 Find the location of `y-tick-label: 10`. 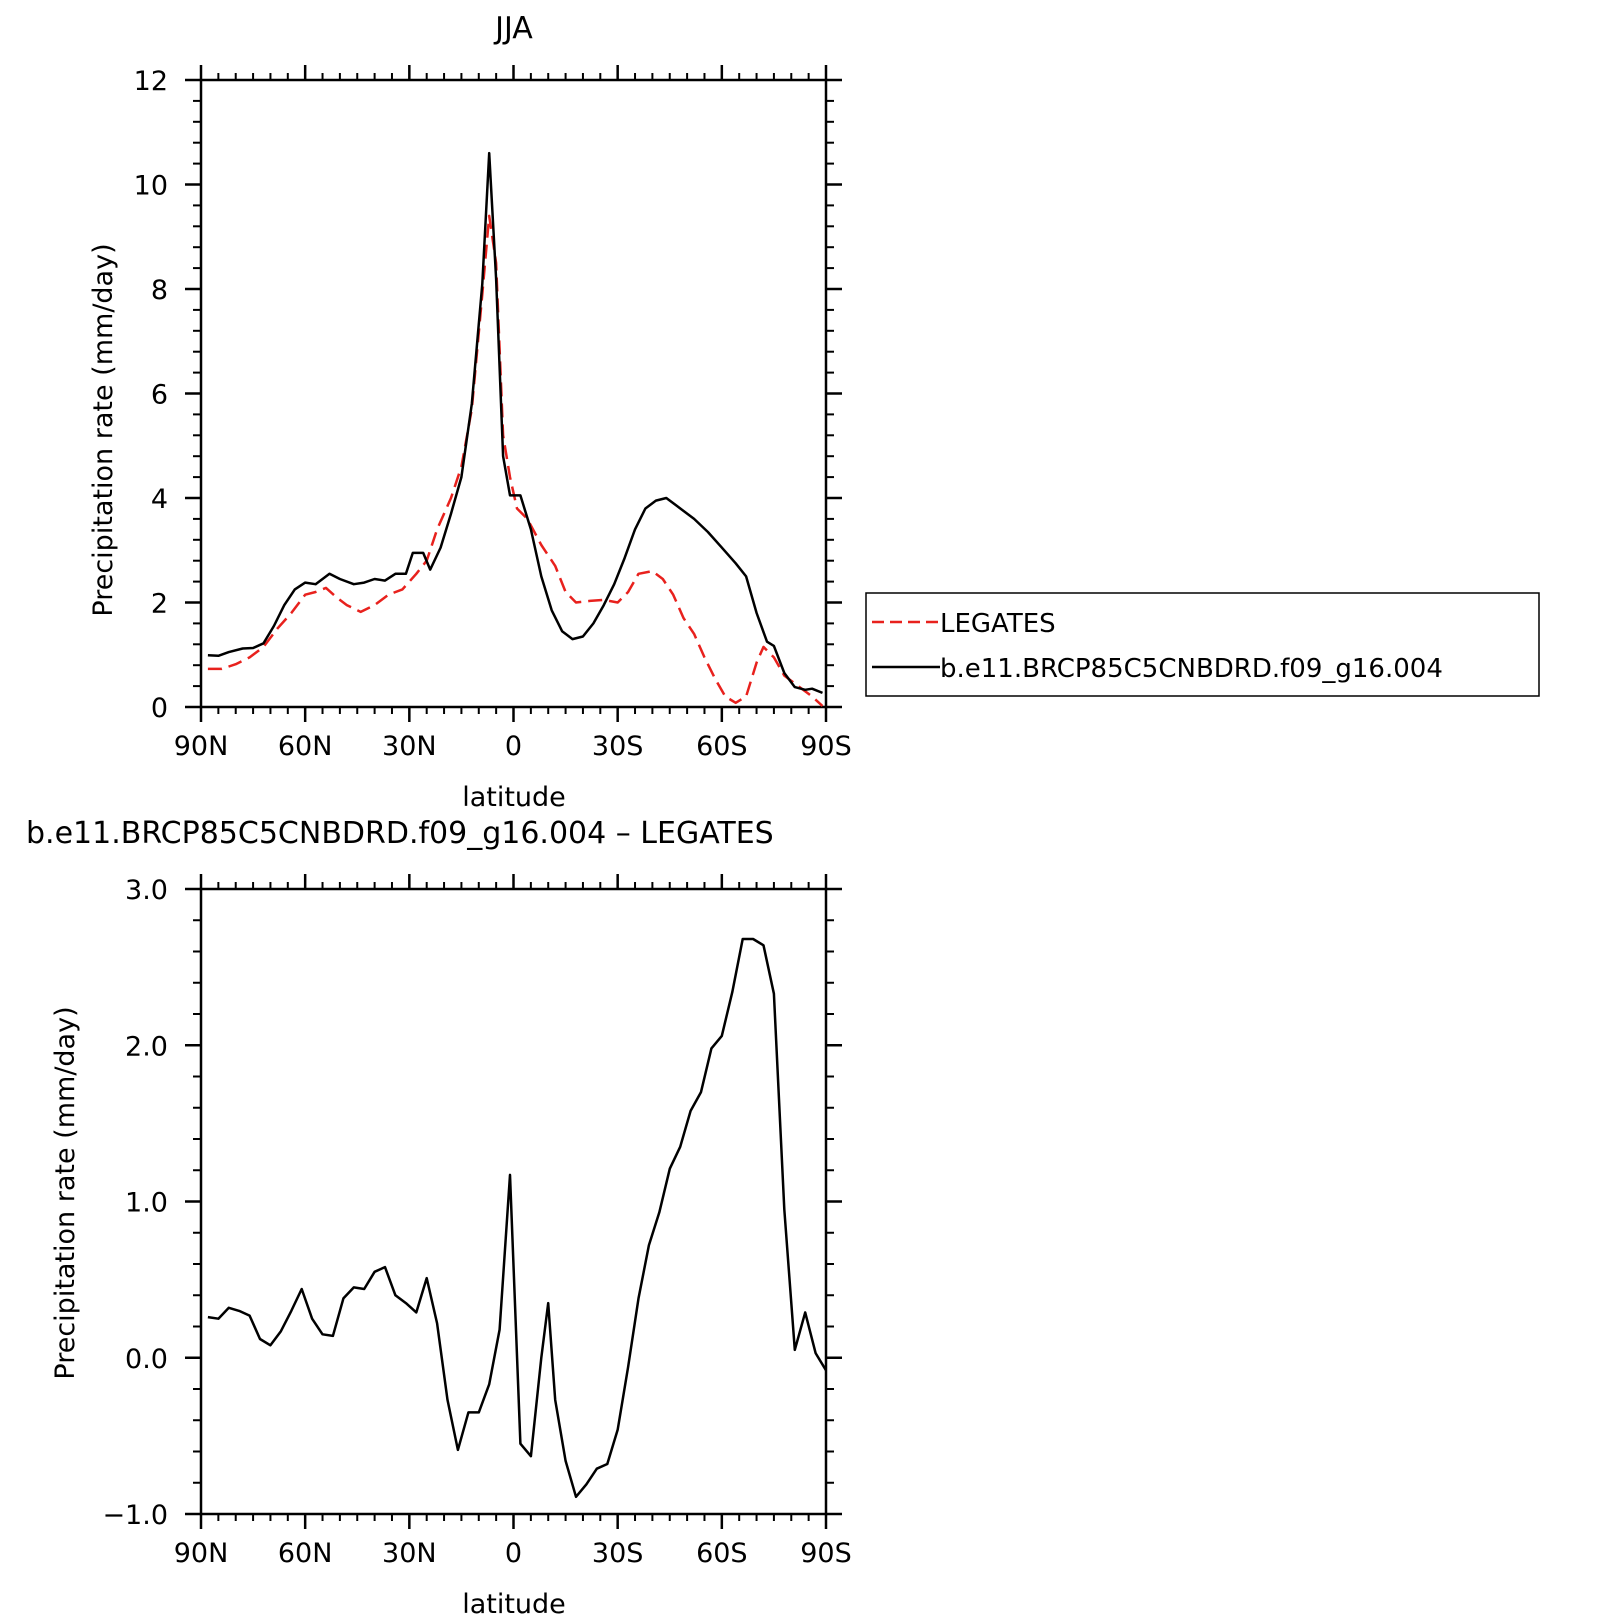

y-tick-label: 10 is located at coordinates (151, 186).